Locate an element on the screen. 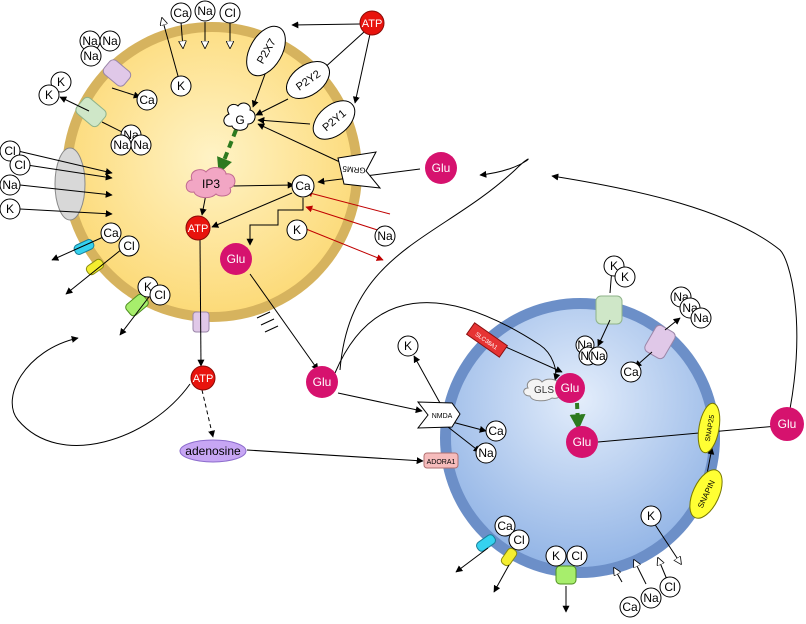 The image size is (806, 624). glia-left-arrows is located at coordinates (85, 211).